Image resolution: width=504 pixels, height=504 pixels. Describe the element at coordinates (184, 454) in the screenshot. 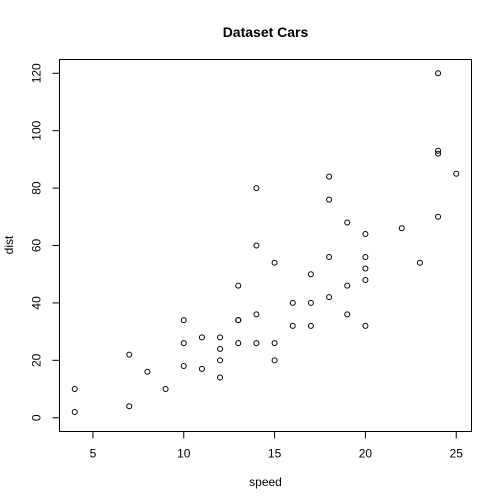

I see `x-tick-label: 10` at that location.